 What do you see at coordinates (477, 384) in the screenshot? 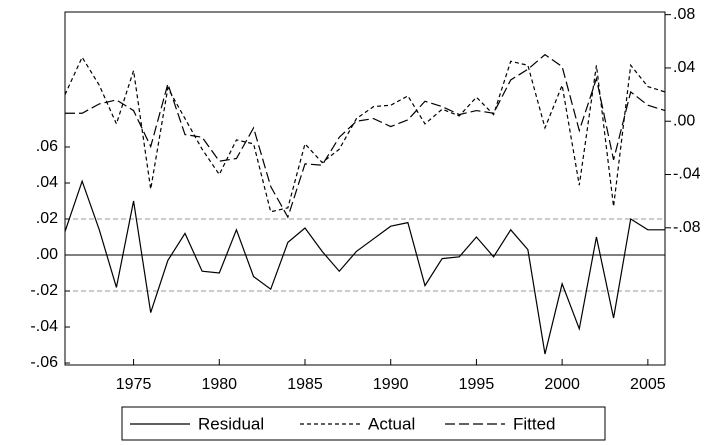
I see `x-tick-label: 1995` at bounding box center [477, 384].